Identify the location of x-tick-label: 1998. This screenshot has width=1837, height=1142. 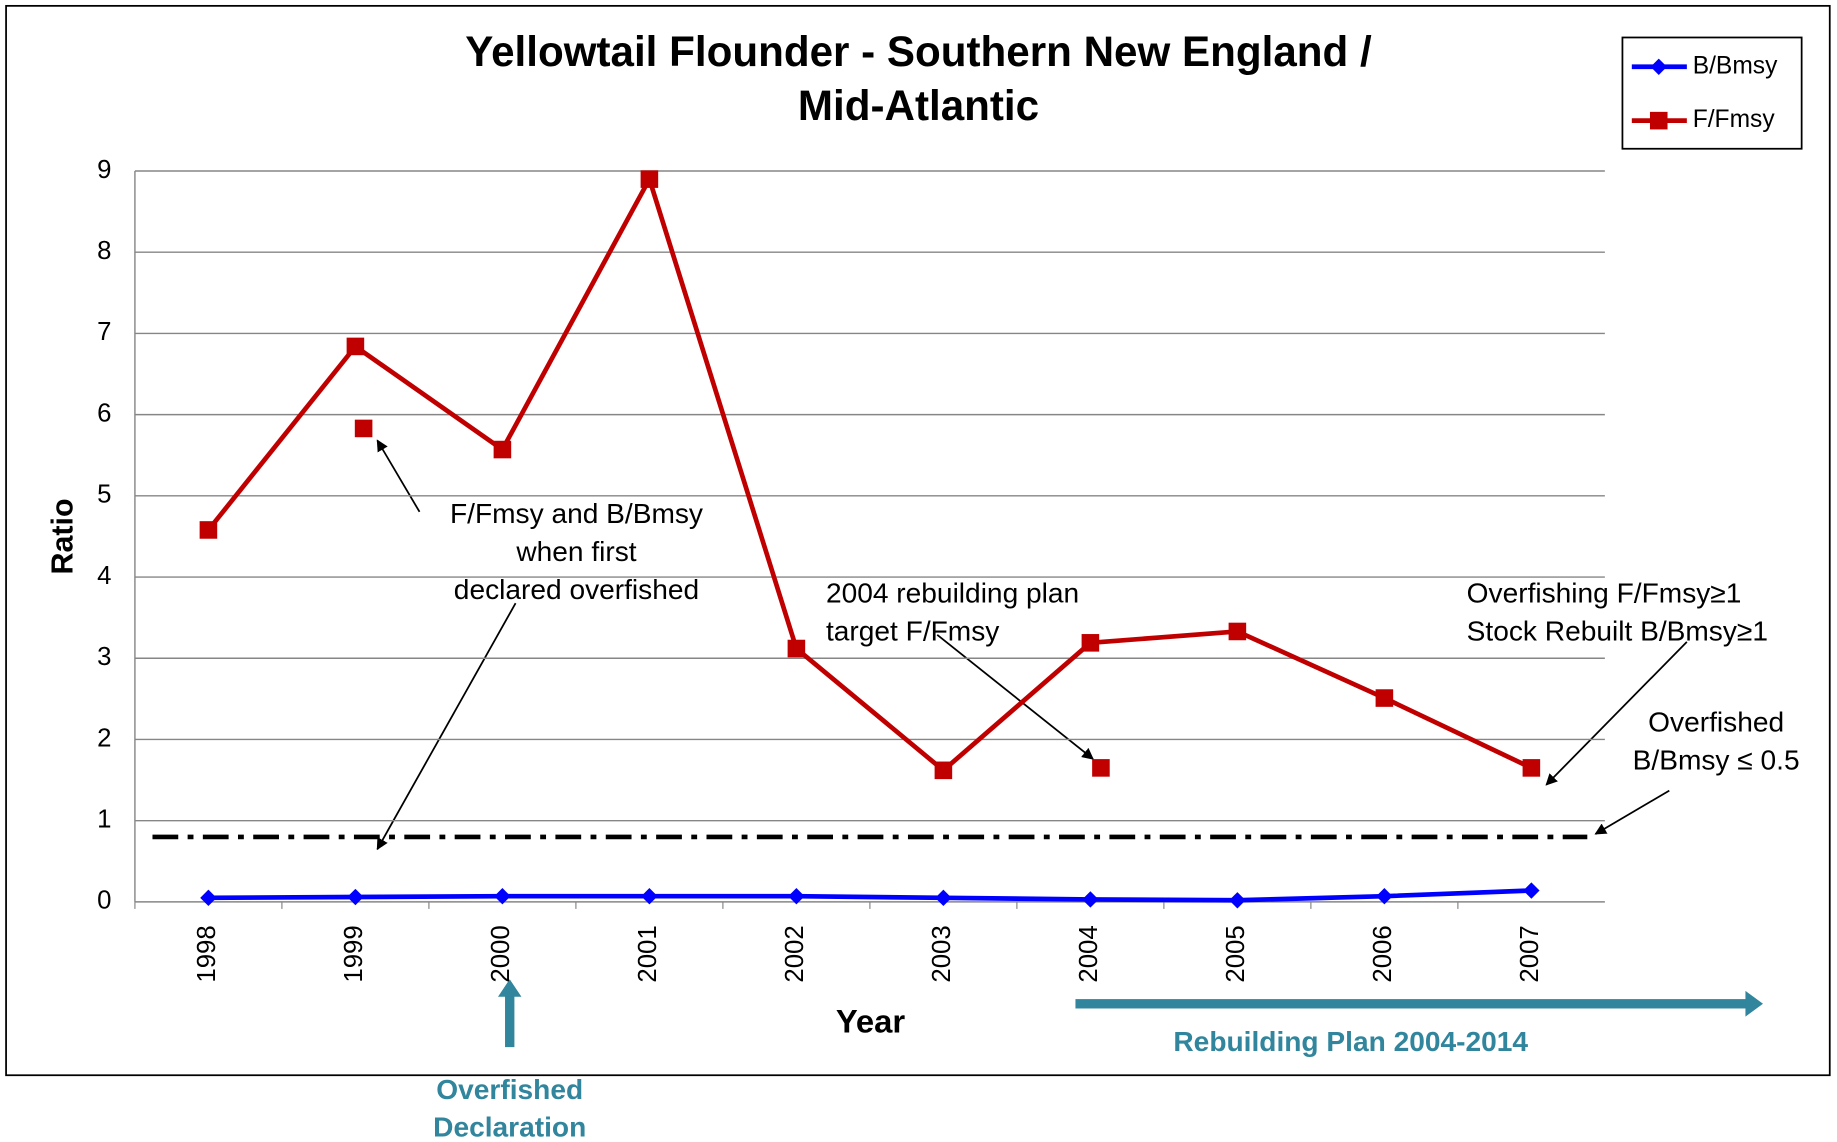
(207, 953).